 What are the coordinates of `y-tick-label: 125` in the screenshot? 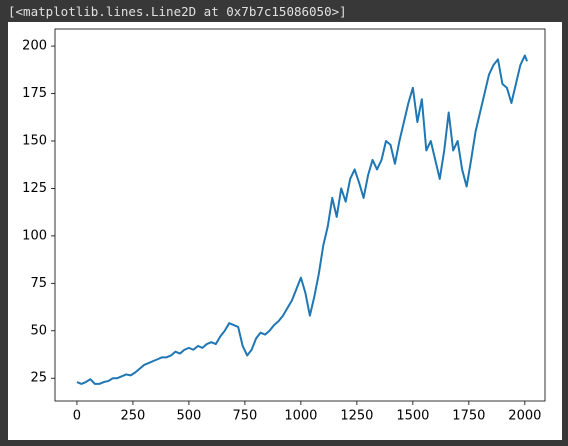 It's located at (34, 188).